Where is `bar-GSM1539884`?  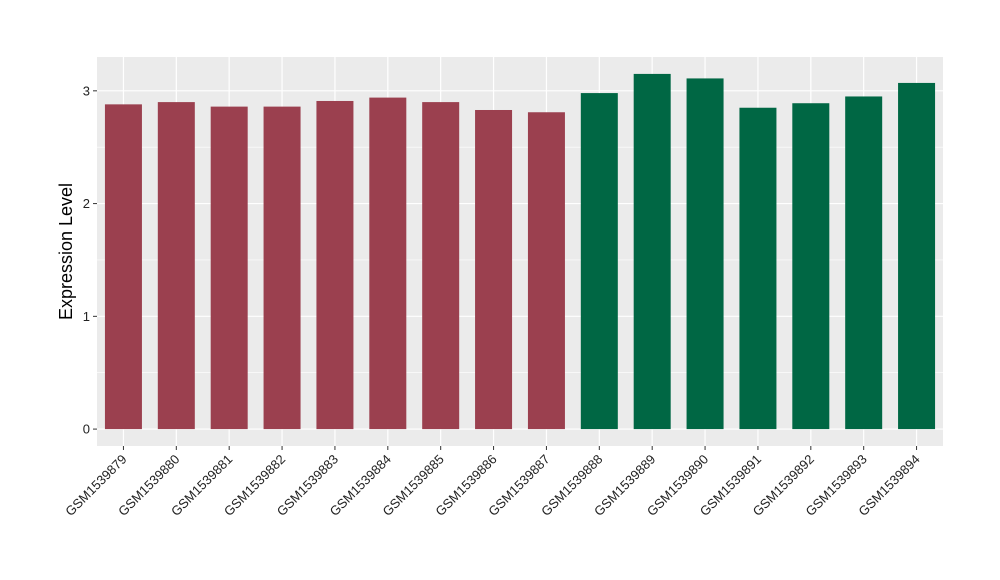 bar-GSM1539884 is located at coordinates (388, 263).